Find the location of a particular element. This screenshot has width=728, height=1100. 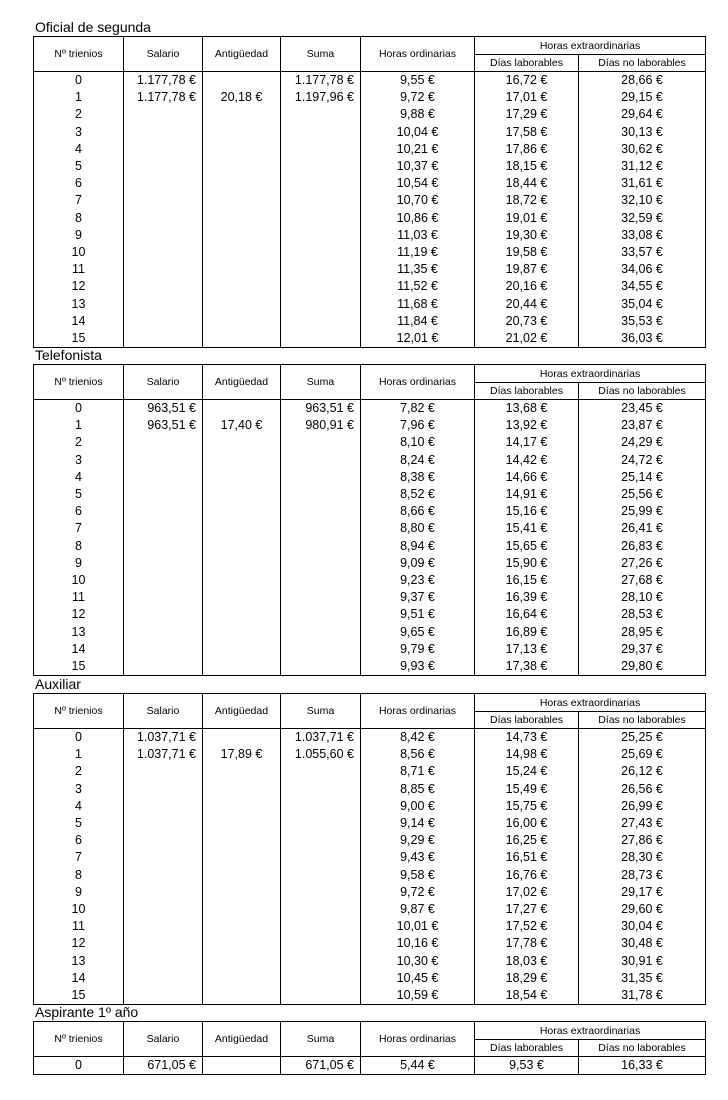

cell-horas-ordinarias: 8,85 € is located at coordinates (417, 789).